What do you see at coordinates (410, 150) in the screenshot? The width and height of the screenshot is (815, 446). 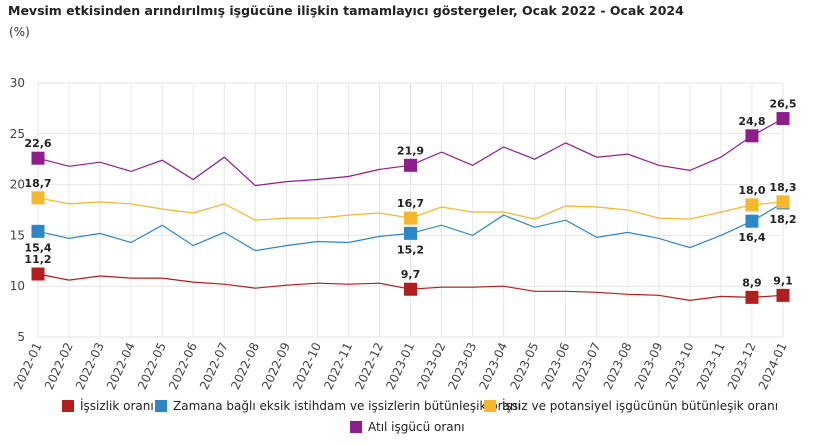 I see `data-label: 21,9` at bounding box center [410, 150].